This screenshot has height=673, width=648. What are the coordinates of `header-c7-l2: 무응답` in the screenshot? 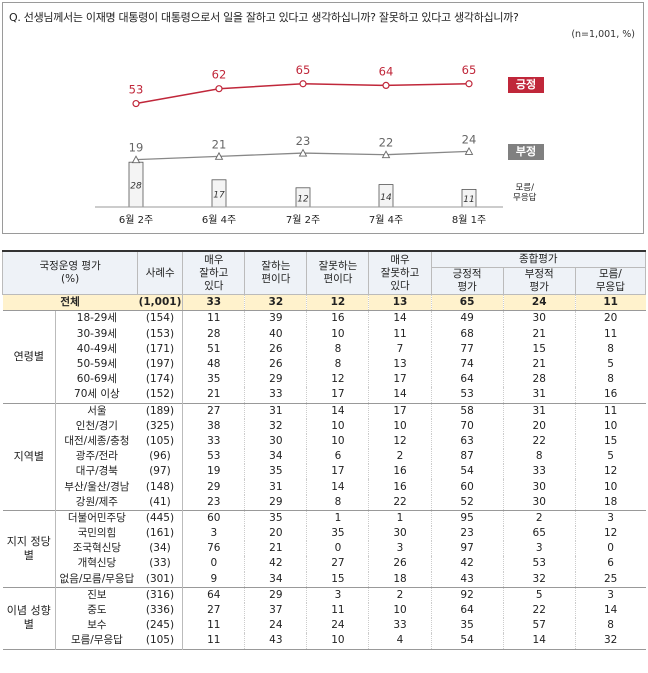 It's located at (610, 287).